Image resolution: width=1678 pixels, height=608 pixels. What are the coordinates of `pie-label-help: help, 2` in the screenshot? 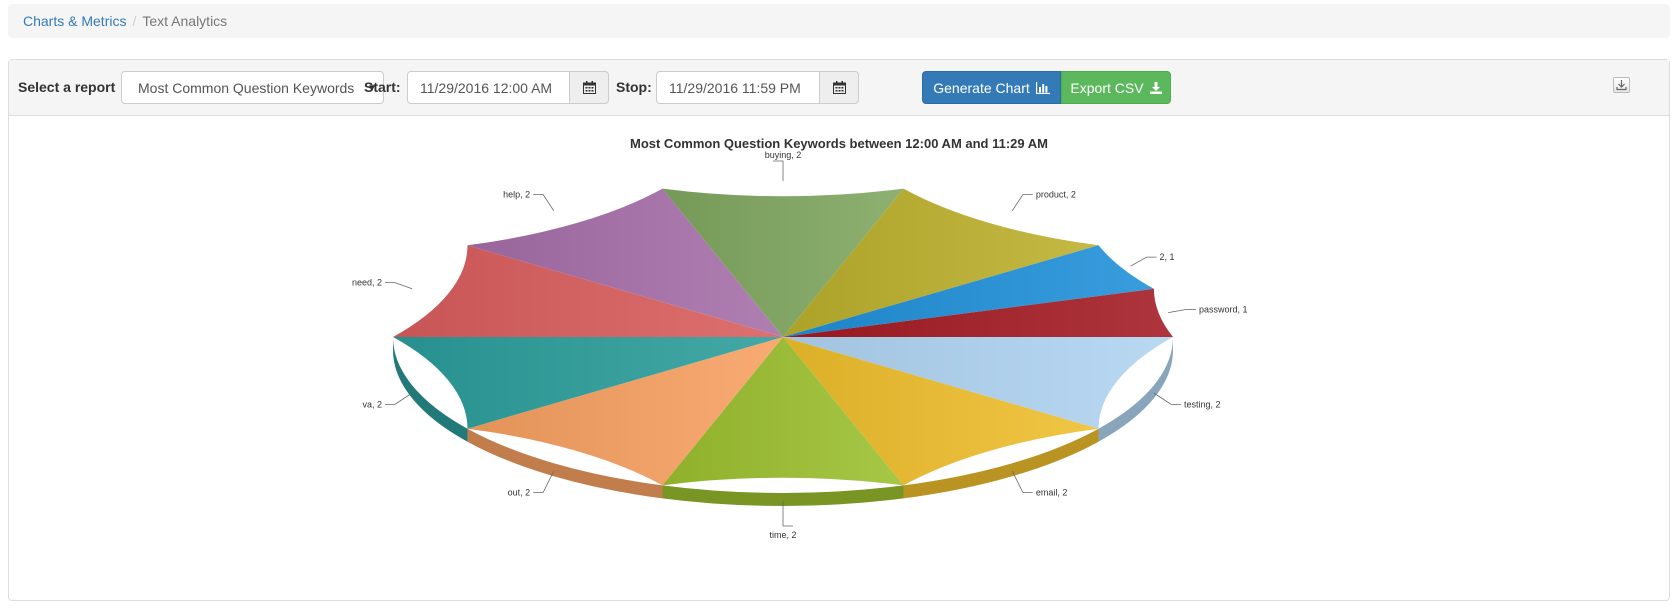 It's located at (516, 195).